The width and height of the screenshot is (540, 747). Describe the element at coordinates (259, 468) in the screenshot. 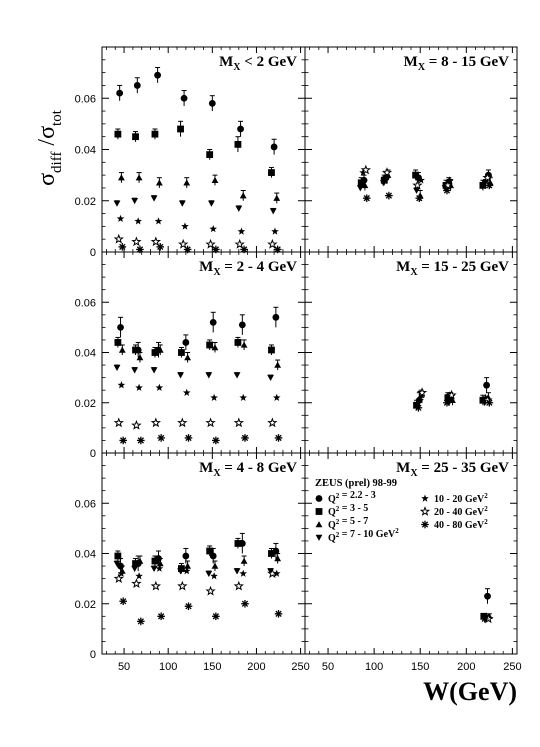

I see `panel-title-rest: = 4 - 8 GeV` at that location.